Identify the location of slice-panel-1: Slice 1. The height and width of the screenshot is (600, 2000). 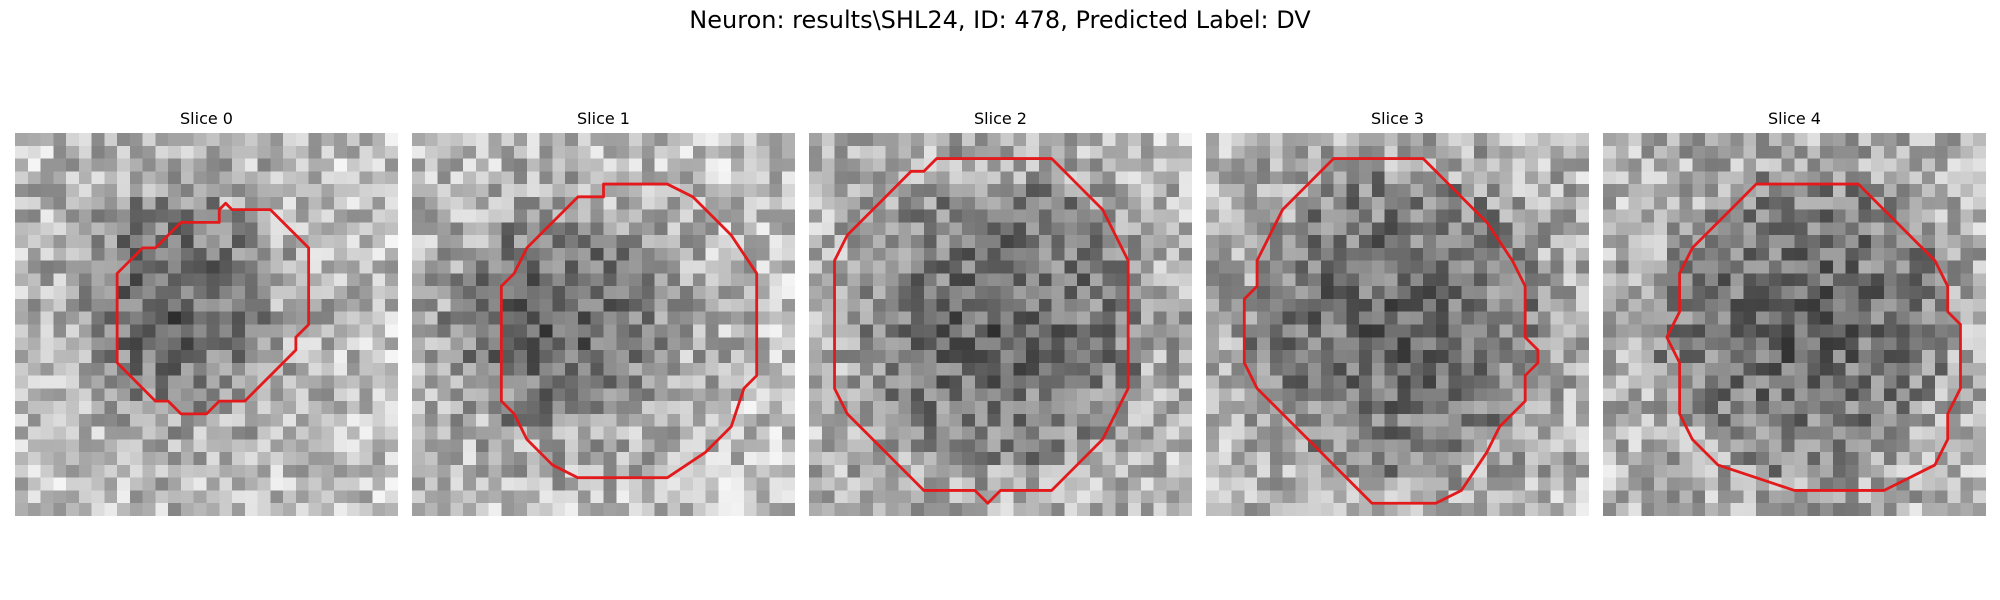
(603, 312).